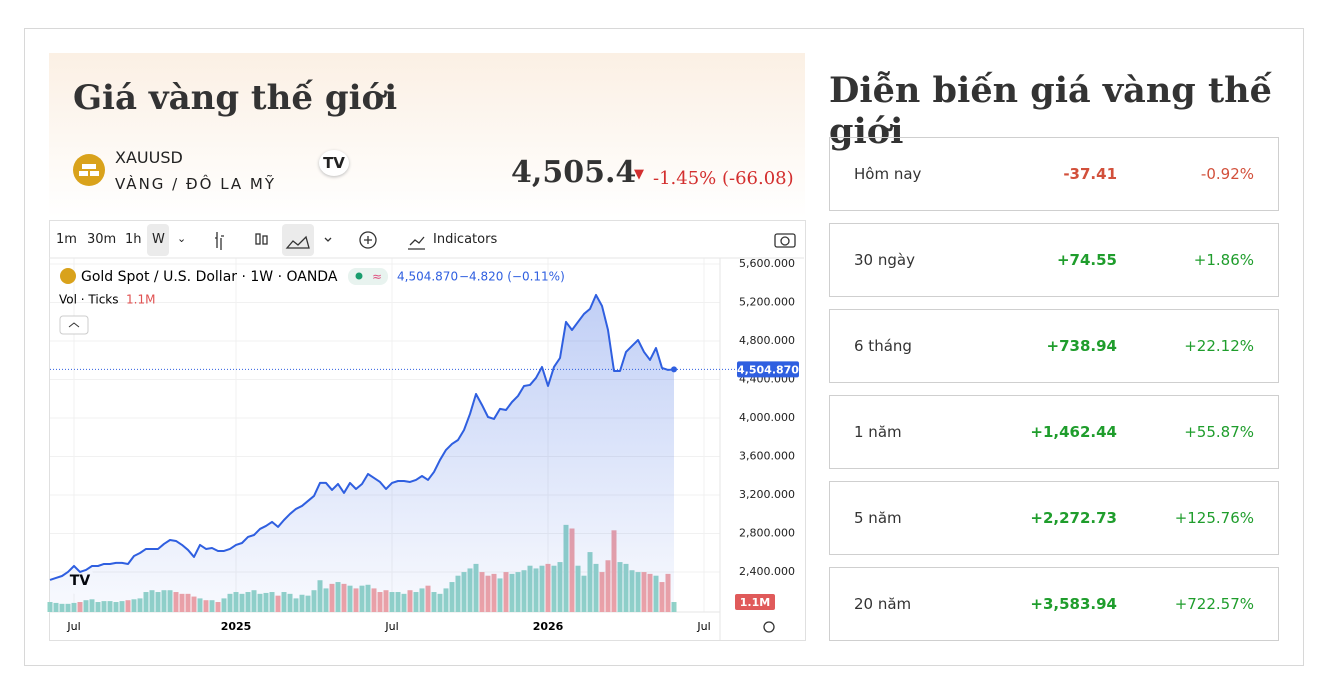 This screenshot has height=680, width=1332. Describe the element at coordinates (1073, 518) in the screenshot. I see `change-value: +2,272.73` at that location.